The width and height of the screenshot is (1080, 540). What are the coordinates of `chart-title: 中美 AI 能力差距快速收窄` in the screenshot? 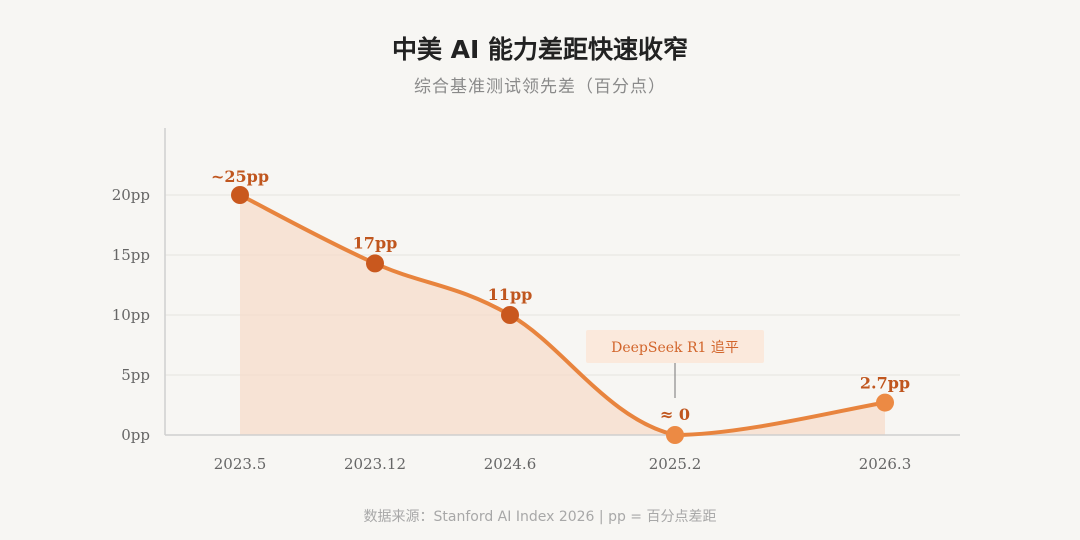 It's located at (540, 49).